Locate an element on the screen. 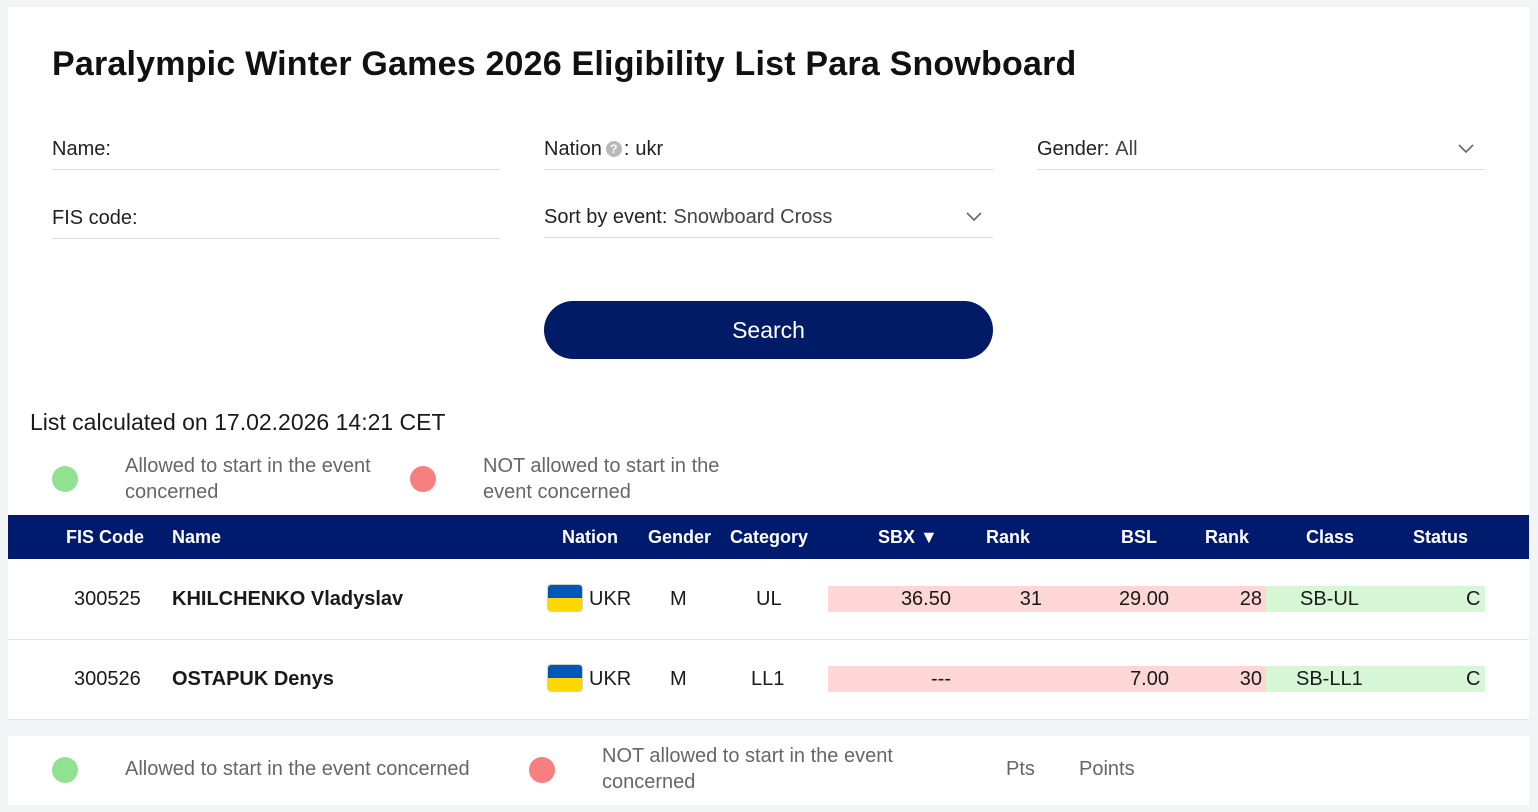 Image resolution: width=1538 pixels, height=812 pixels. category-cell: UL is located at coordinates (769, 599).